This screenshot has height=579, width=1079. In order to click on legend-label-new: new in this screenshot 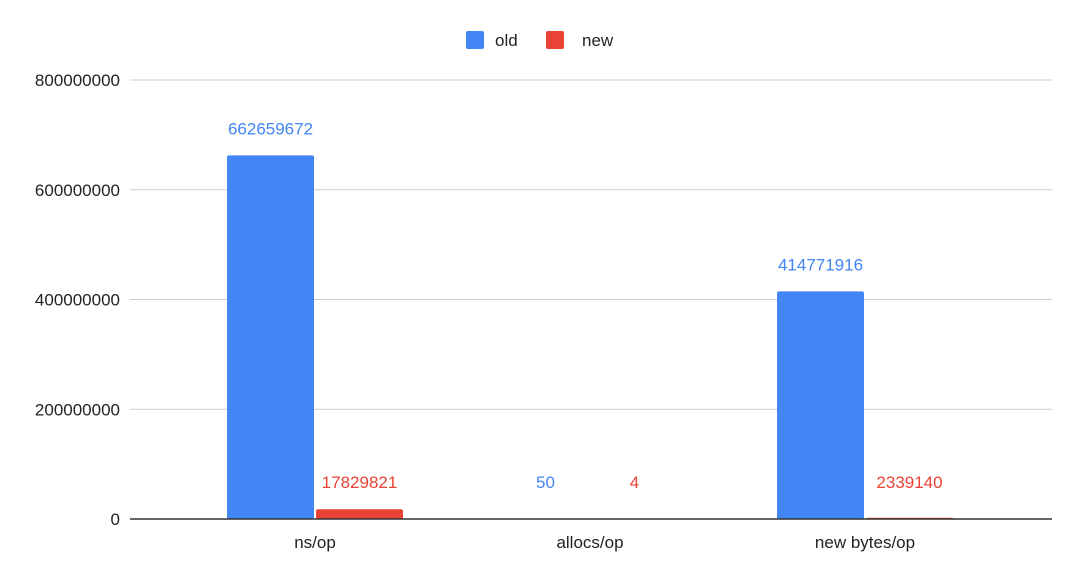, I will do `click(598, 40)`.